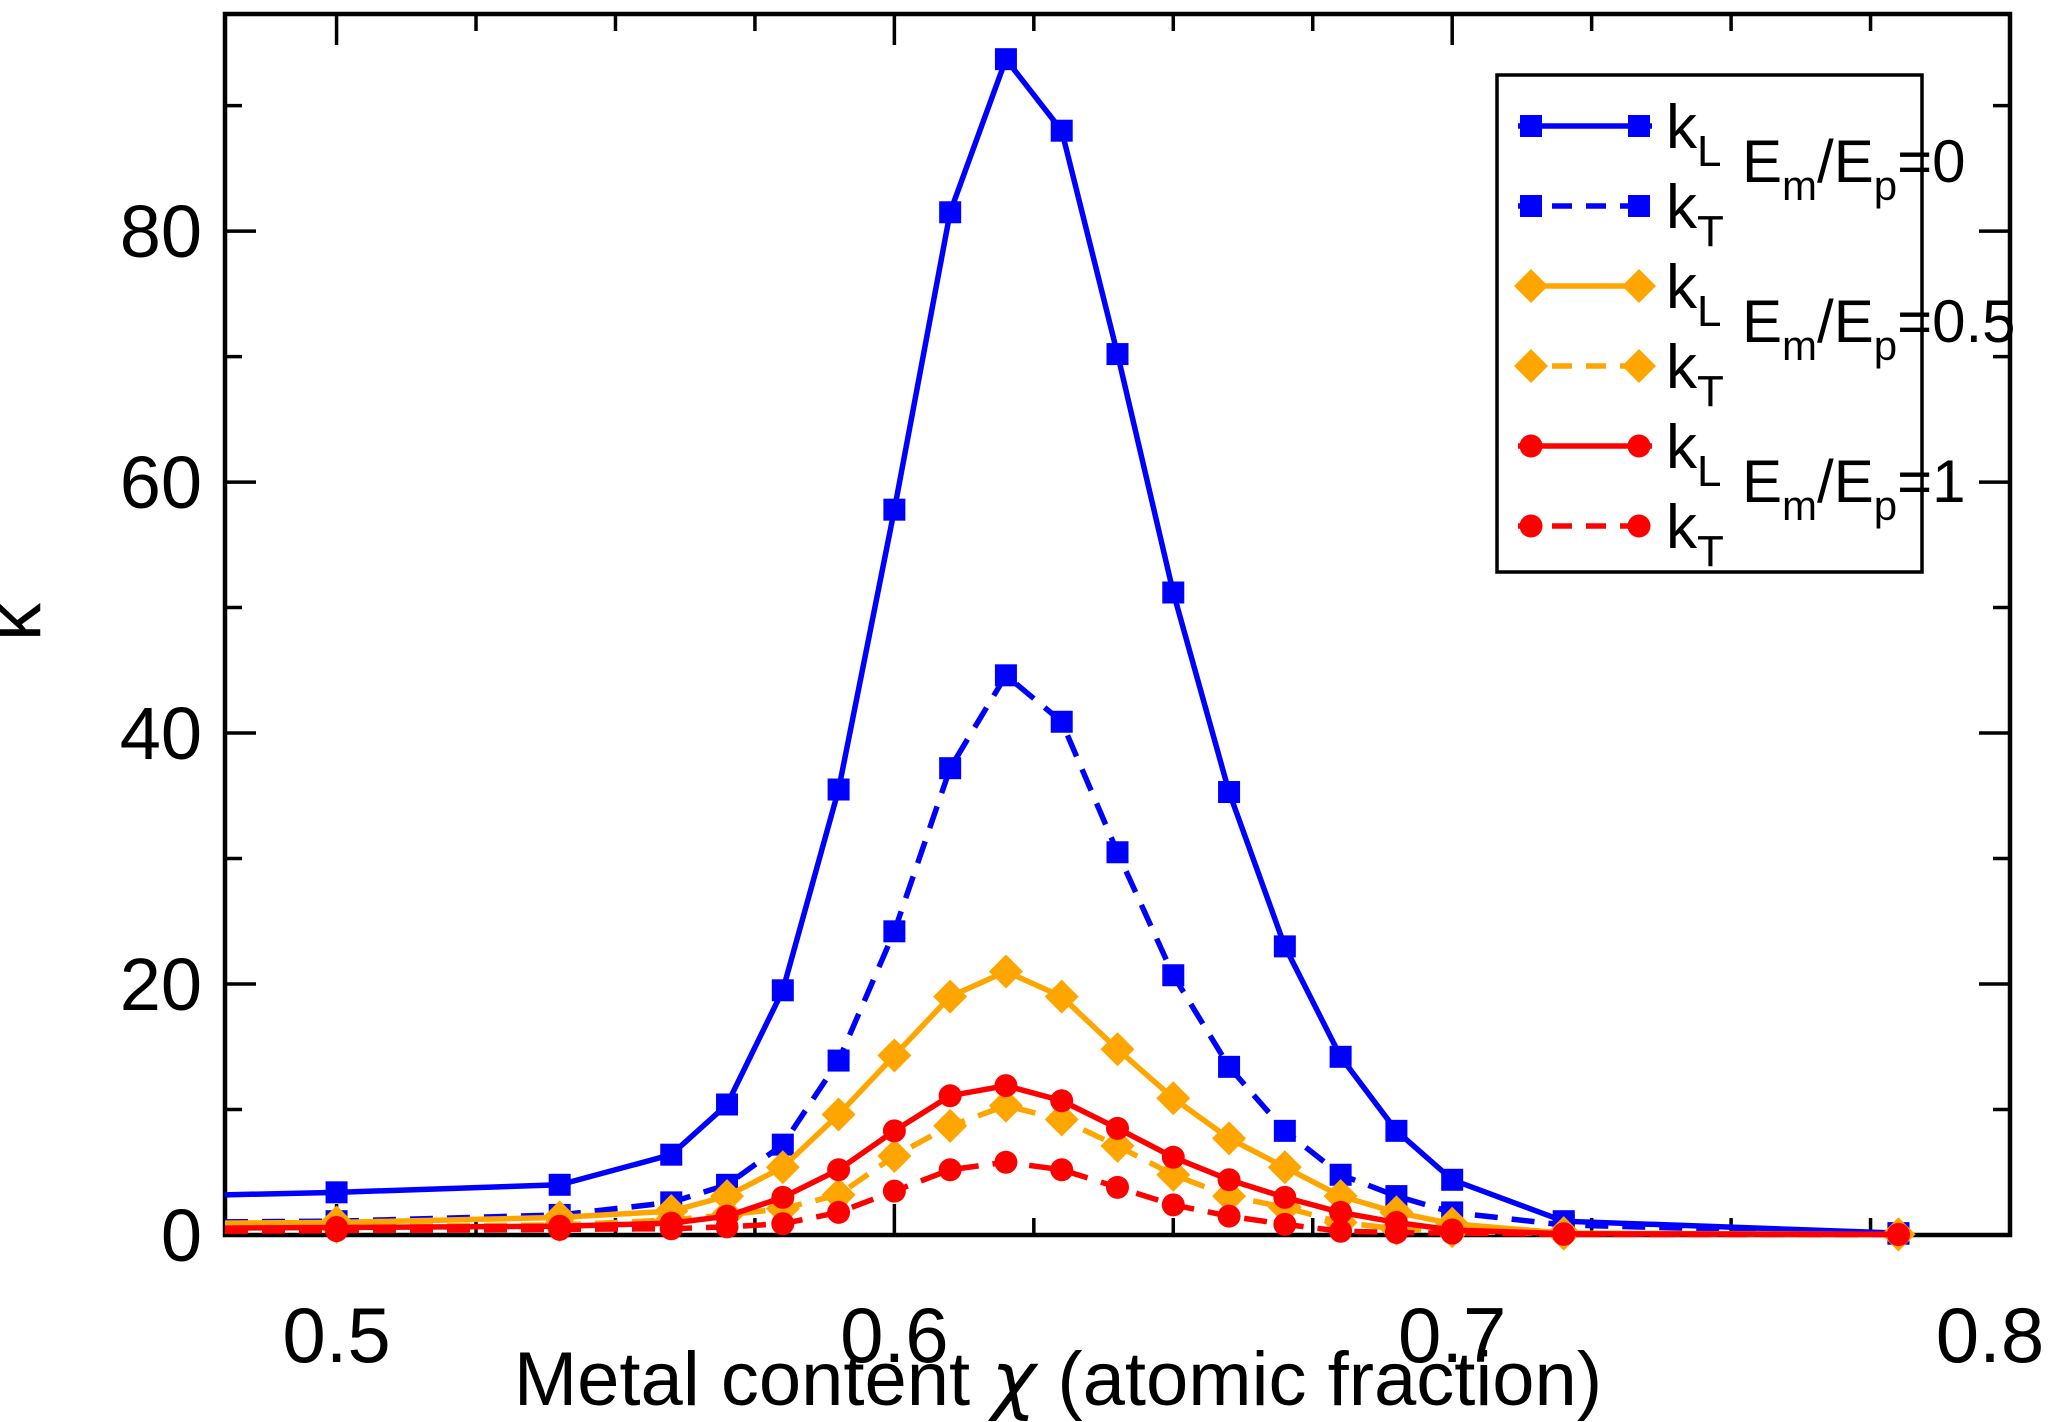 The width and height of the screenshot is (2067, 1422). Describe the element at coordinates (894, 1335) in the screenshot. I see `x-axis-tick-label: 0.6` at that location.